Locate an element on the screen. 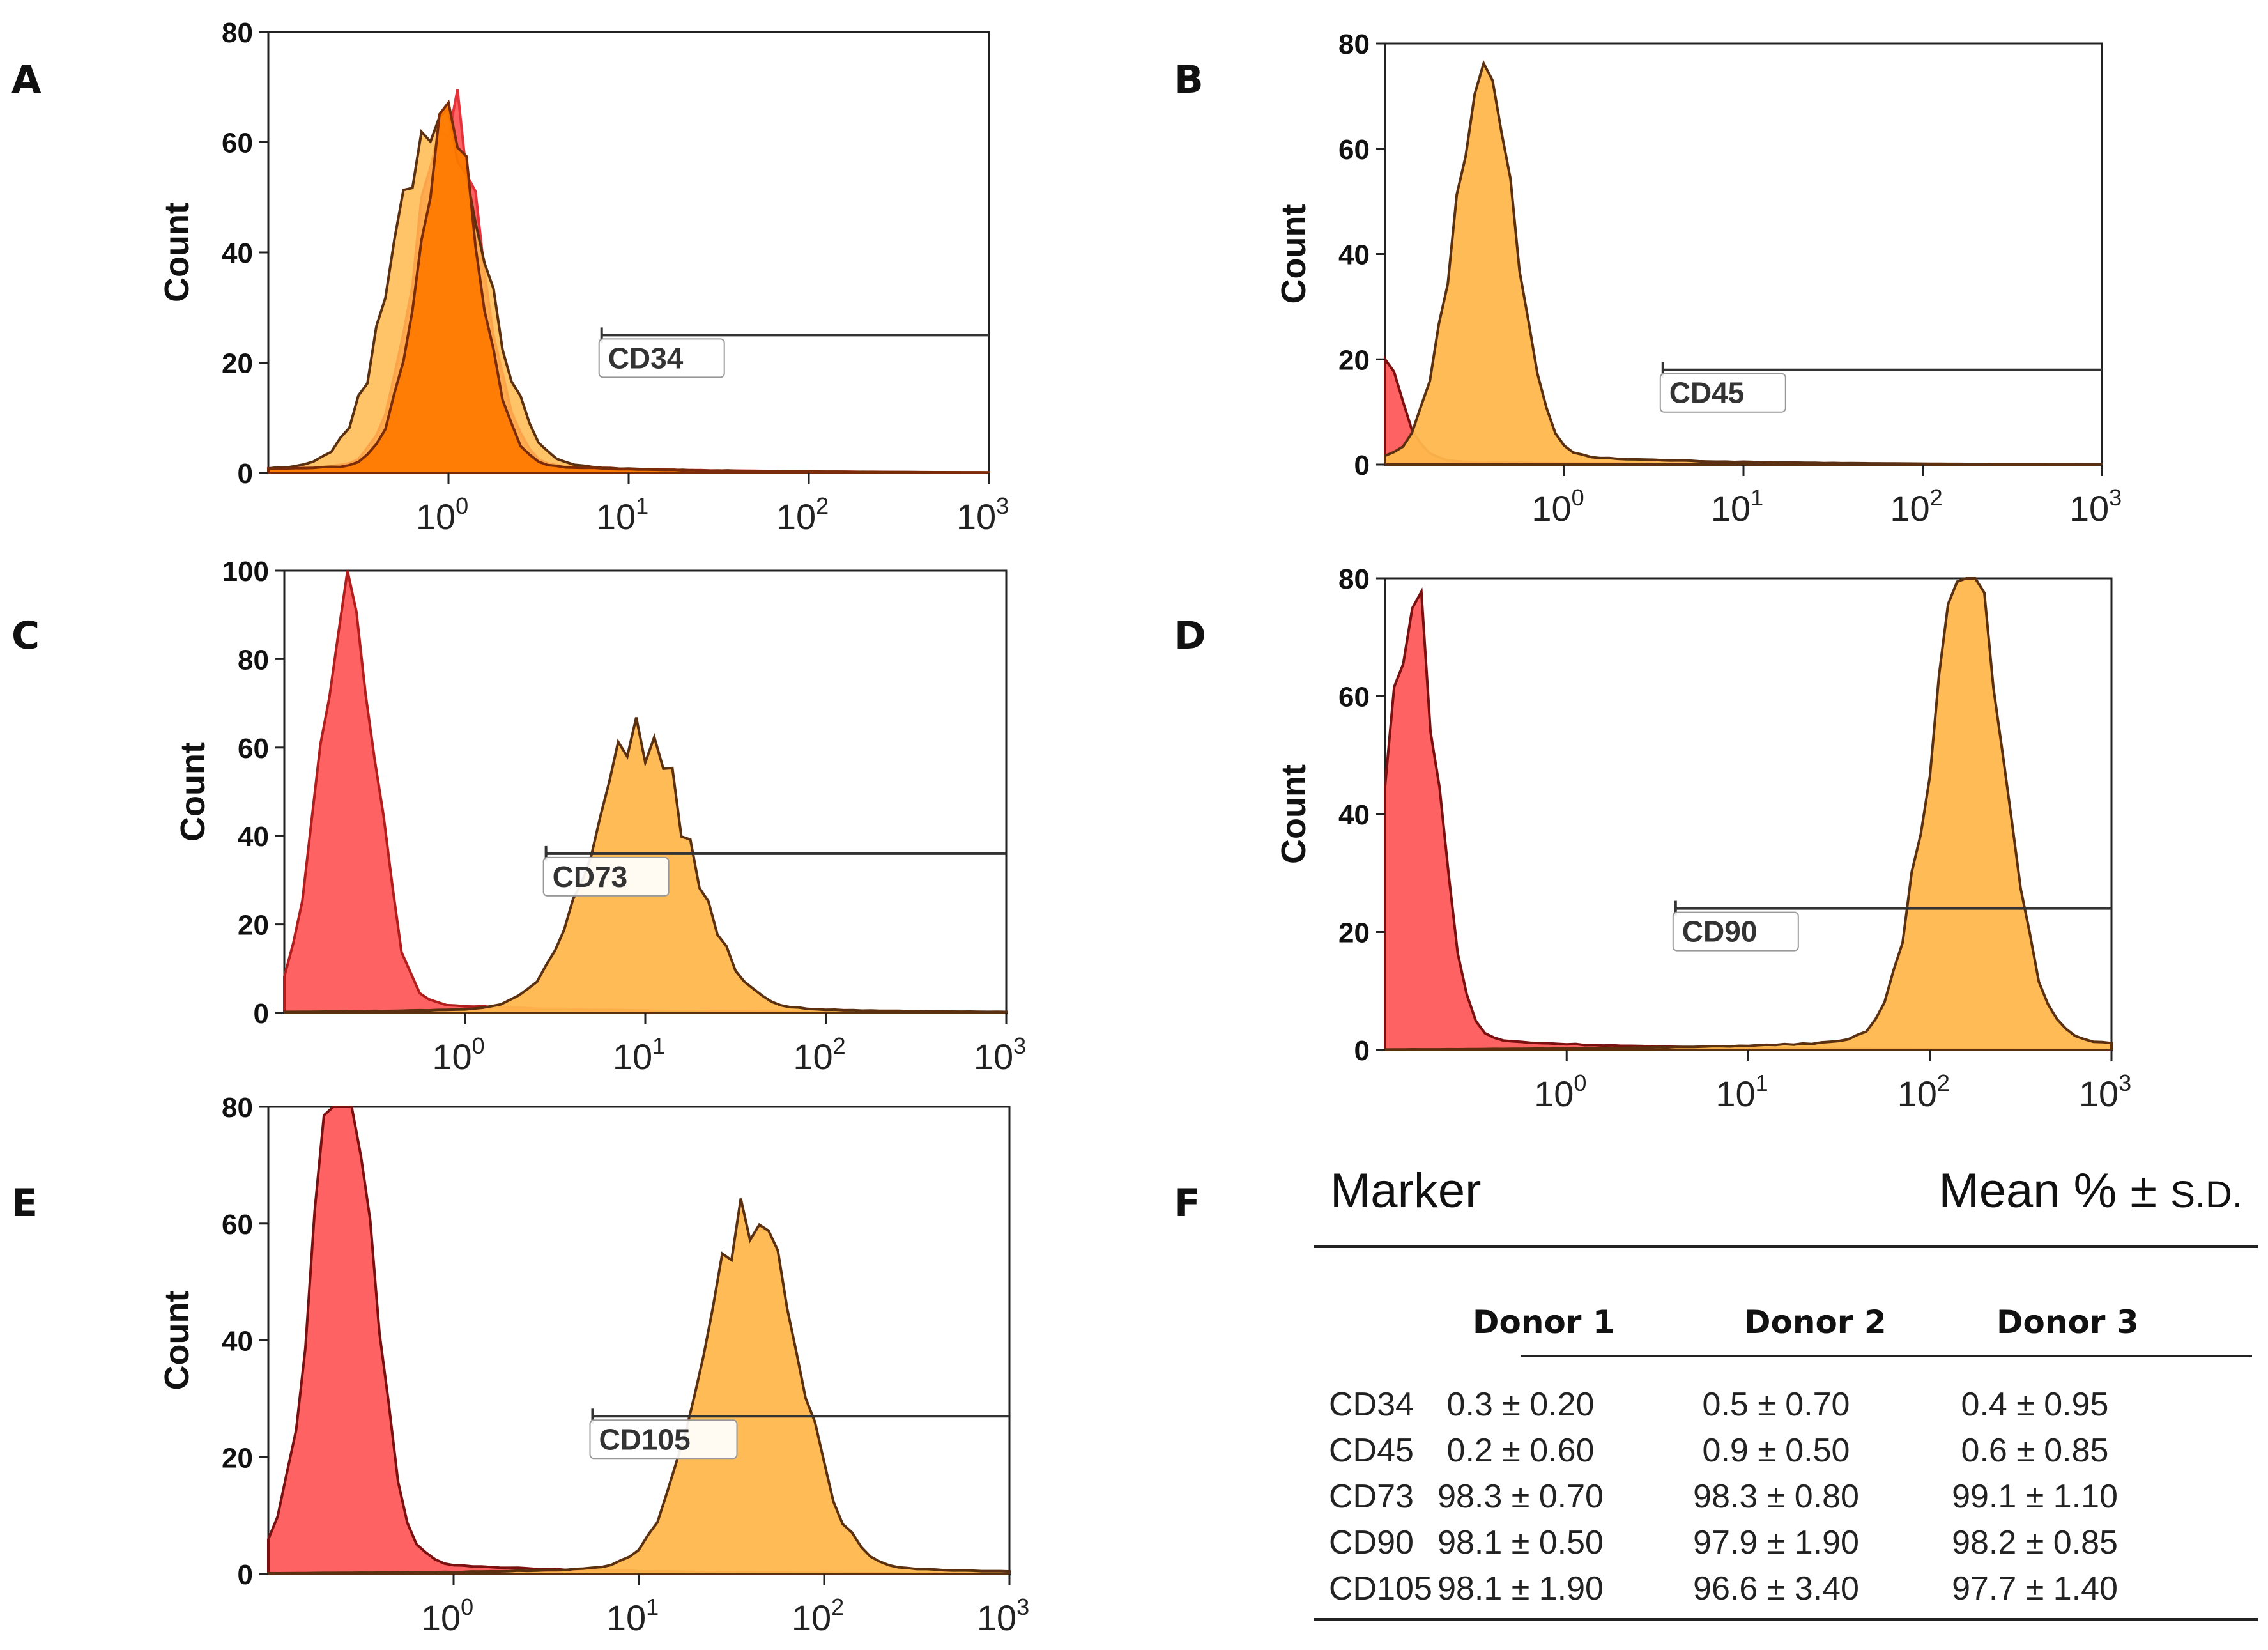 This screenshot has height=1650, width=2268. cell-donor-2: 98.3 ± 0.80 is located at coordinates (1776, 1496).